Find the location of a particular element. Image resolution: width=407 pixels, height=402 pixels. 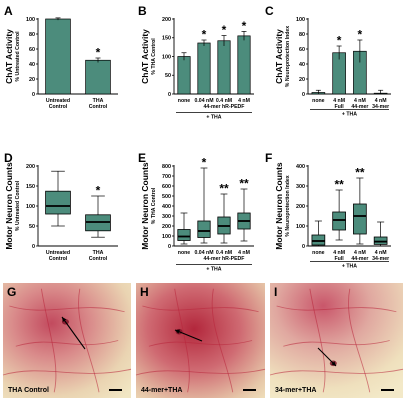

x-tick-label: 44-mer is located at coordinates (359, 107).